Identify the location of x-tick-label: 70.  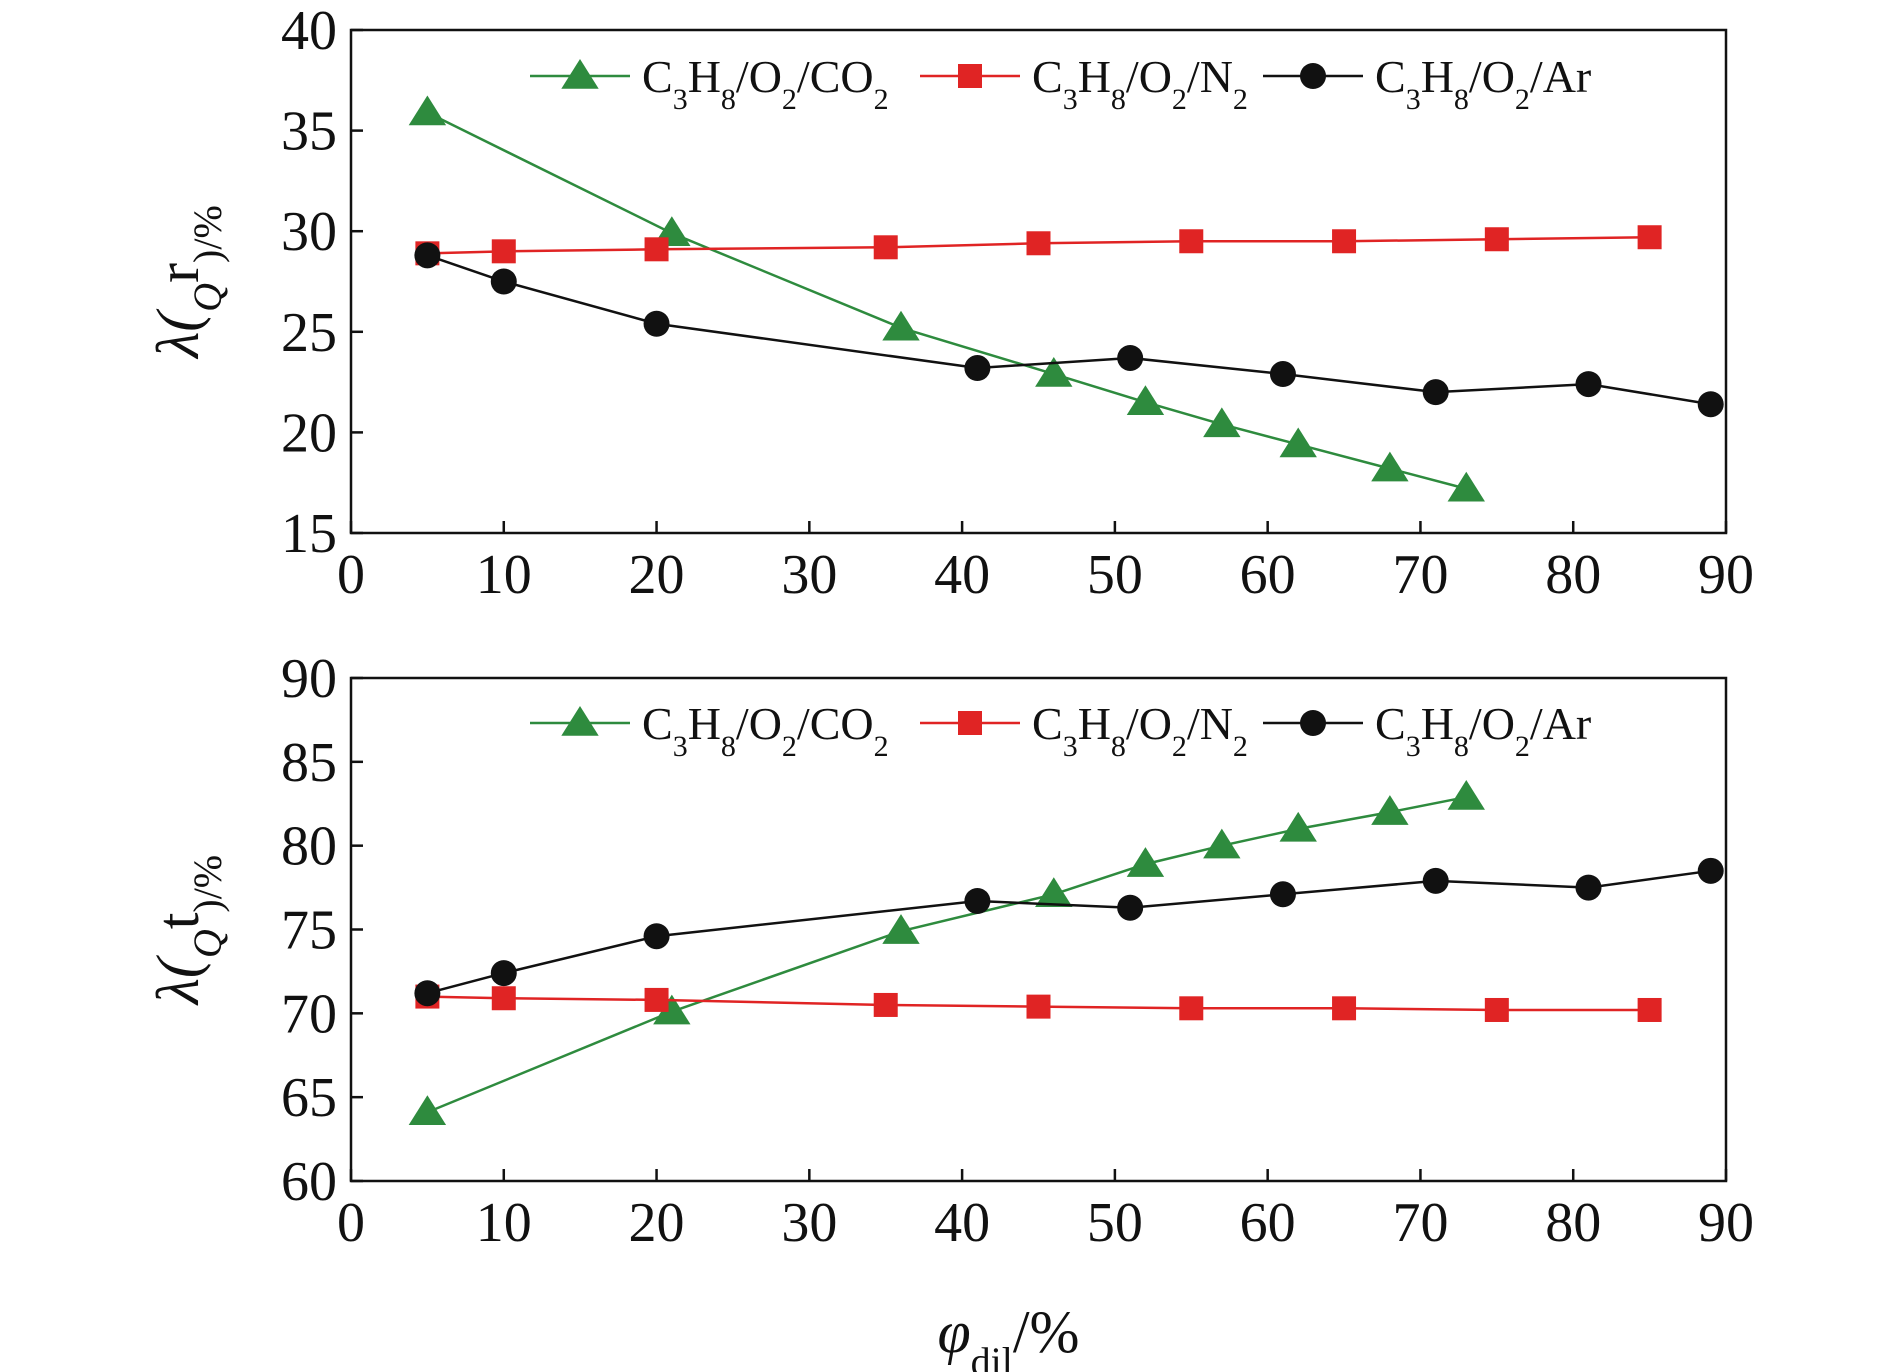
(1420, 1223).